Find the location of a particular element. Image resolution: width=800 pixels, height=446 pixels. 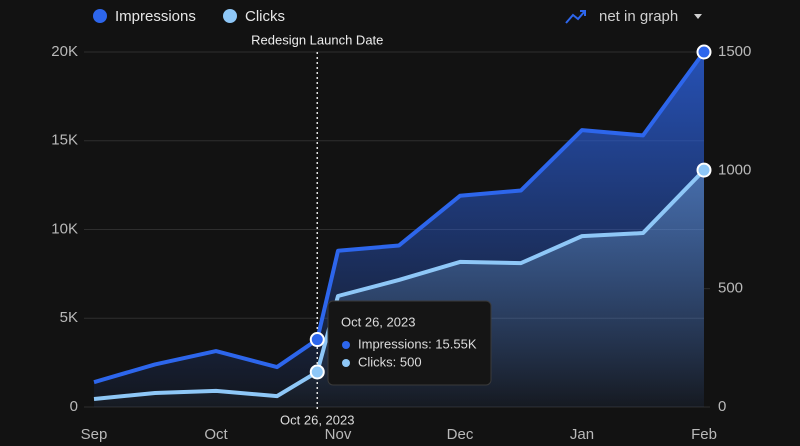

y2-tick-label: 1500 is located at coordinates (734, 51).